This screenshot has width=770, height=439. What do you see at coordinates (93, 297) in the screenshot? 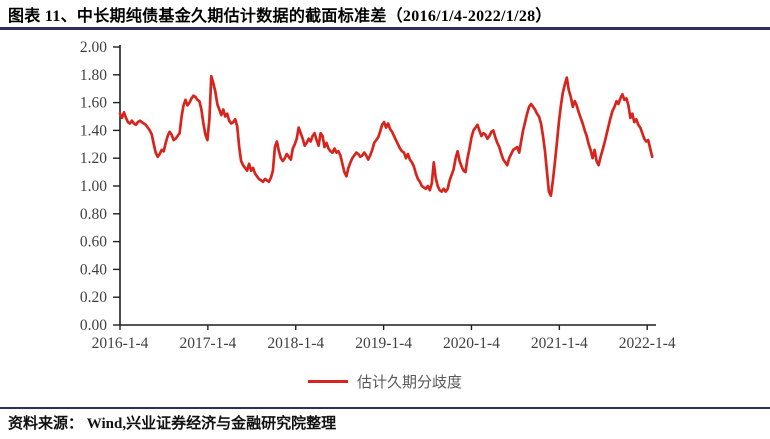
I see `y-tick-label: 0.20` at bounding box center [93, 297].